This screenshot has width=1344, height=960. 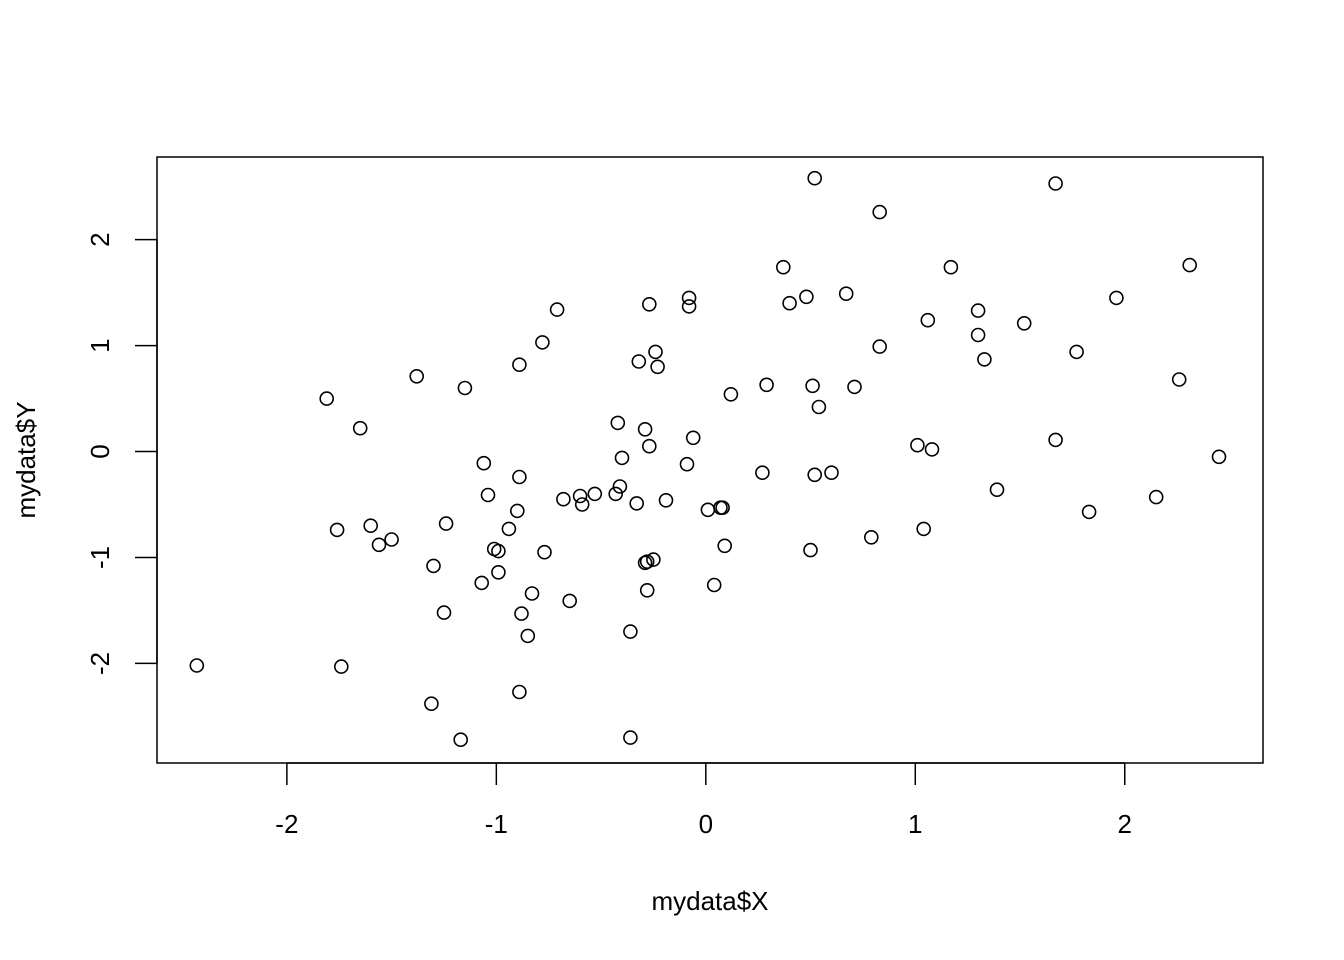 What do you see at coordinates (703, 800) in the screenshot?
I see `x-axis: -2 -1 0 1 2` at bounding box center [703, 800].